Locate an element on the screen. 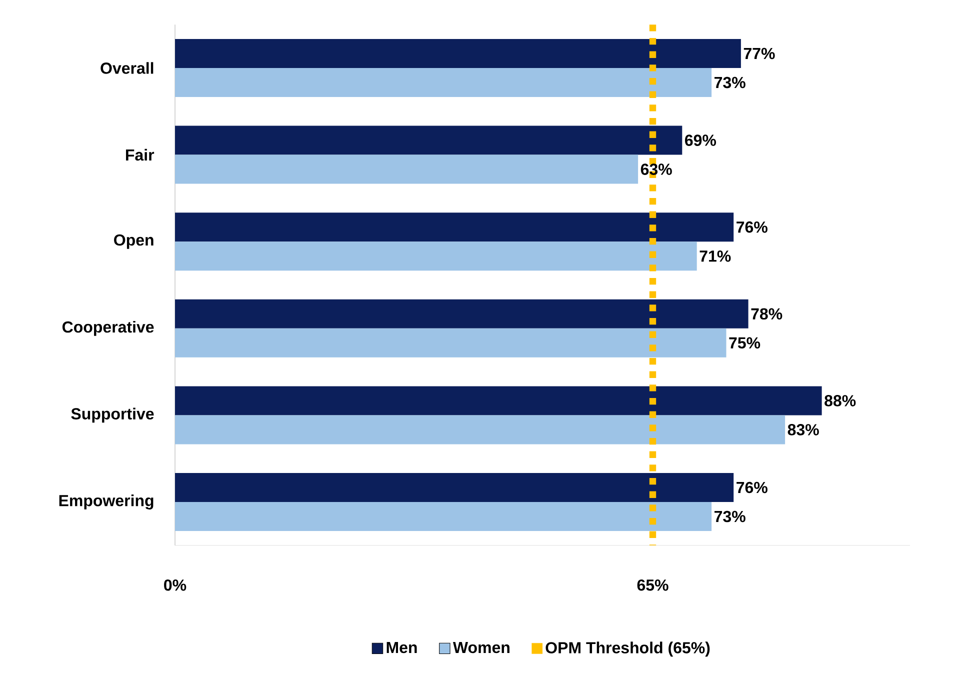 The height and width of the screenshot is (677, 958). y-tick-label: Fair is located at coordinates (140, 154).